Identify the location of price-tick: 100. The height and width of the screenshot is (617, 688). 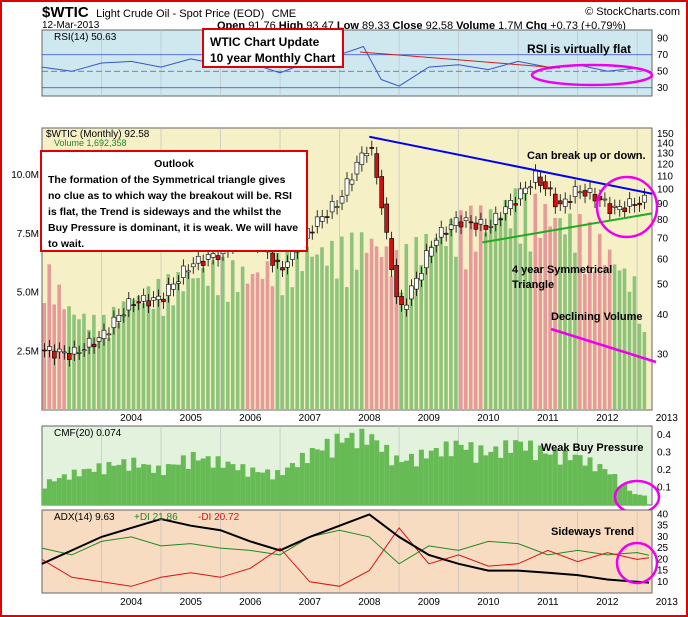
(665, 190).